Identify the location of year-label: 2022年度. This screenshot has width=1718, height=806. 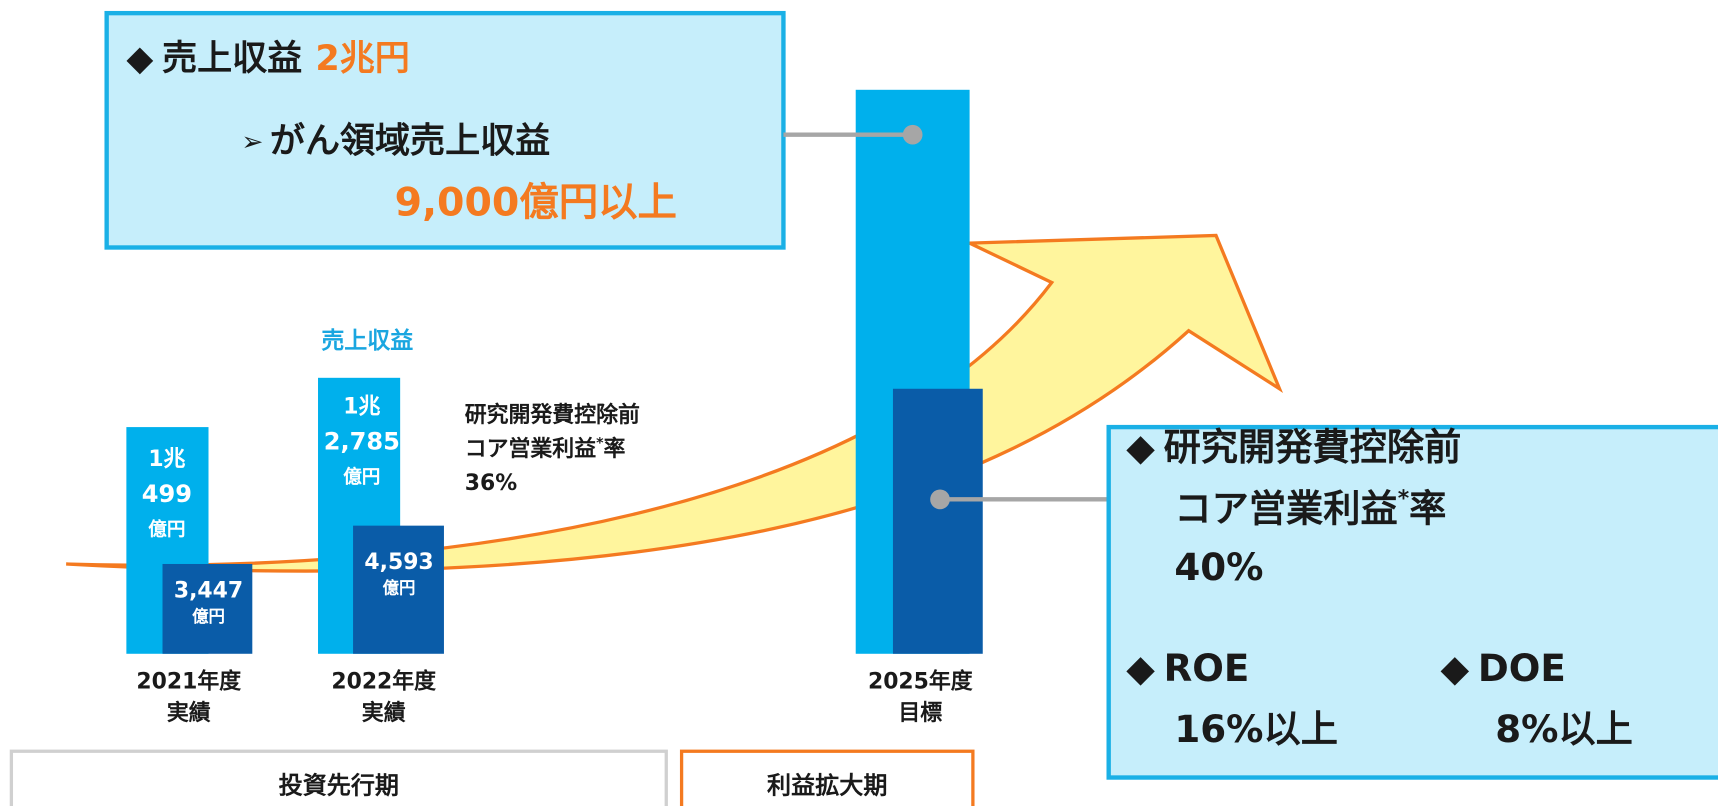
(383, 681).